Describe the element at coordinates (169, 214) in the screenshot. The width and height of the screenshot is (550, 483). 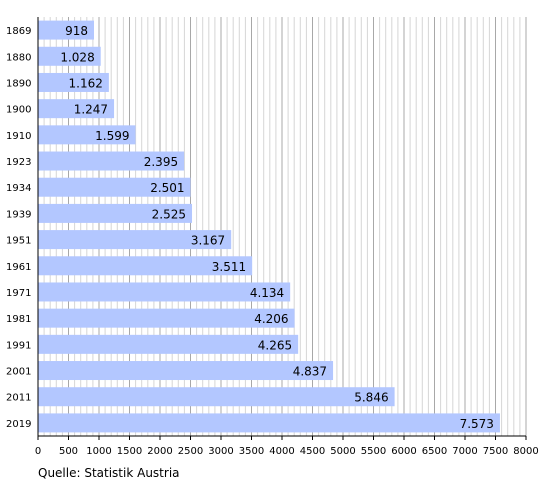
I see `value-label: 2.525` at that location.